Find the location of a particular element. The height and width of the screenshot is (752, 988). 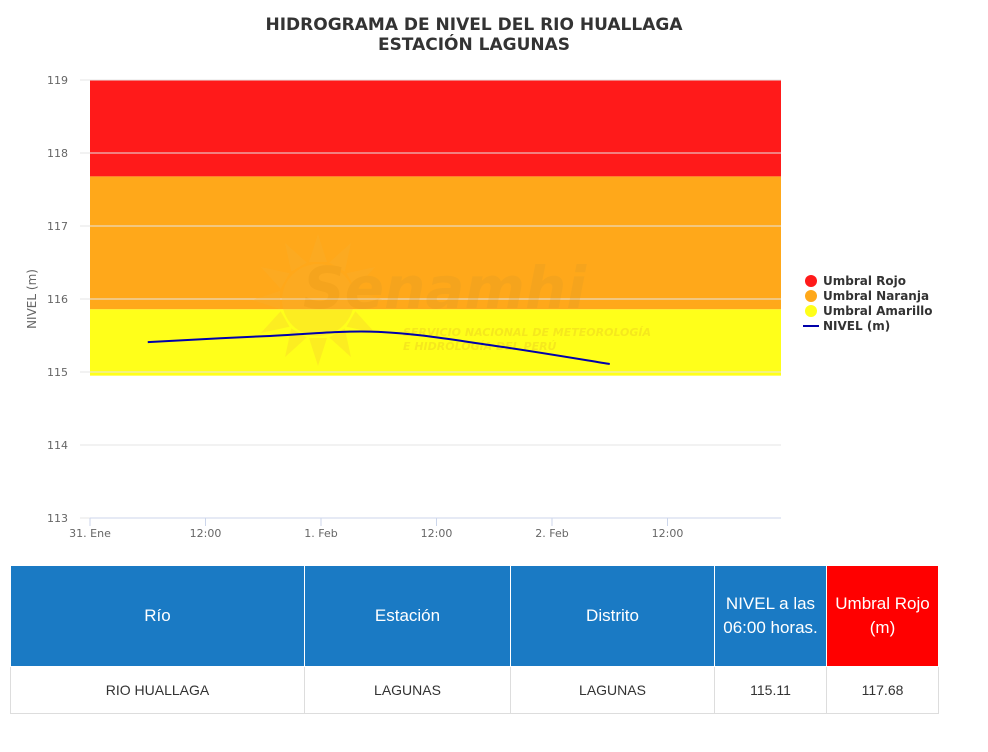

band-umbral-naranja is located at coordinates (435, 243).